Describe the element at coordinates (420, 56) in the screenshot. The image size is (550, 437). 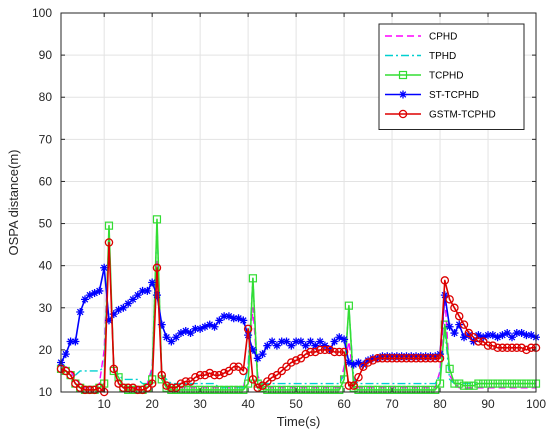
I see `legend-item-tphd: TPHD` at that location.